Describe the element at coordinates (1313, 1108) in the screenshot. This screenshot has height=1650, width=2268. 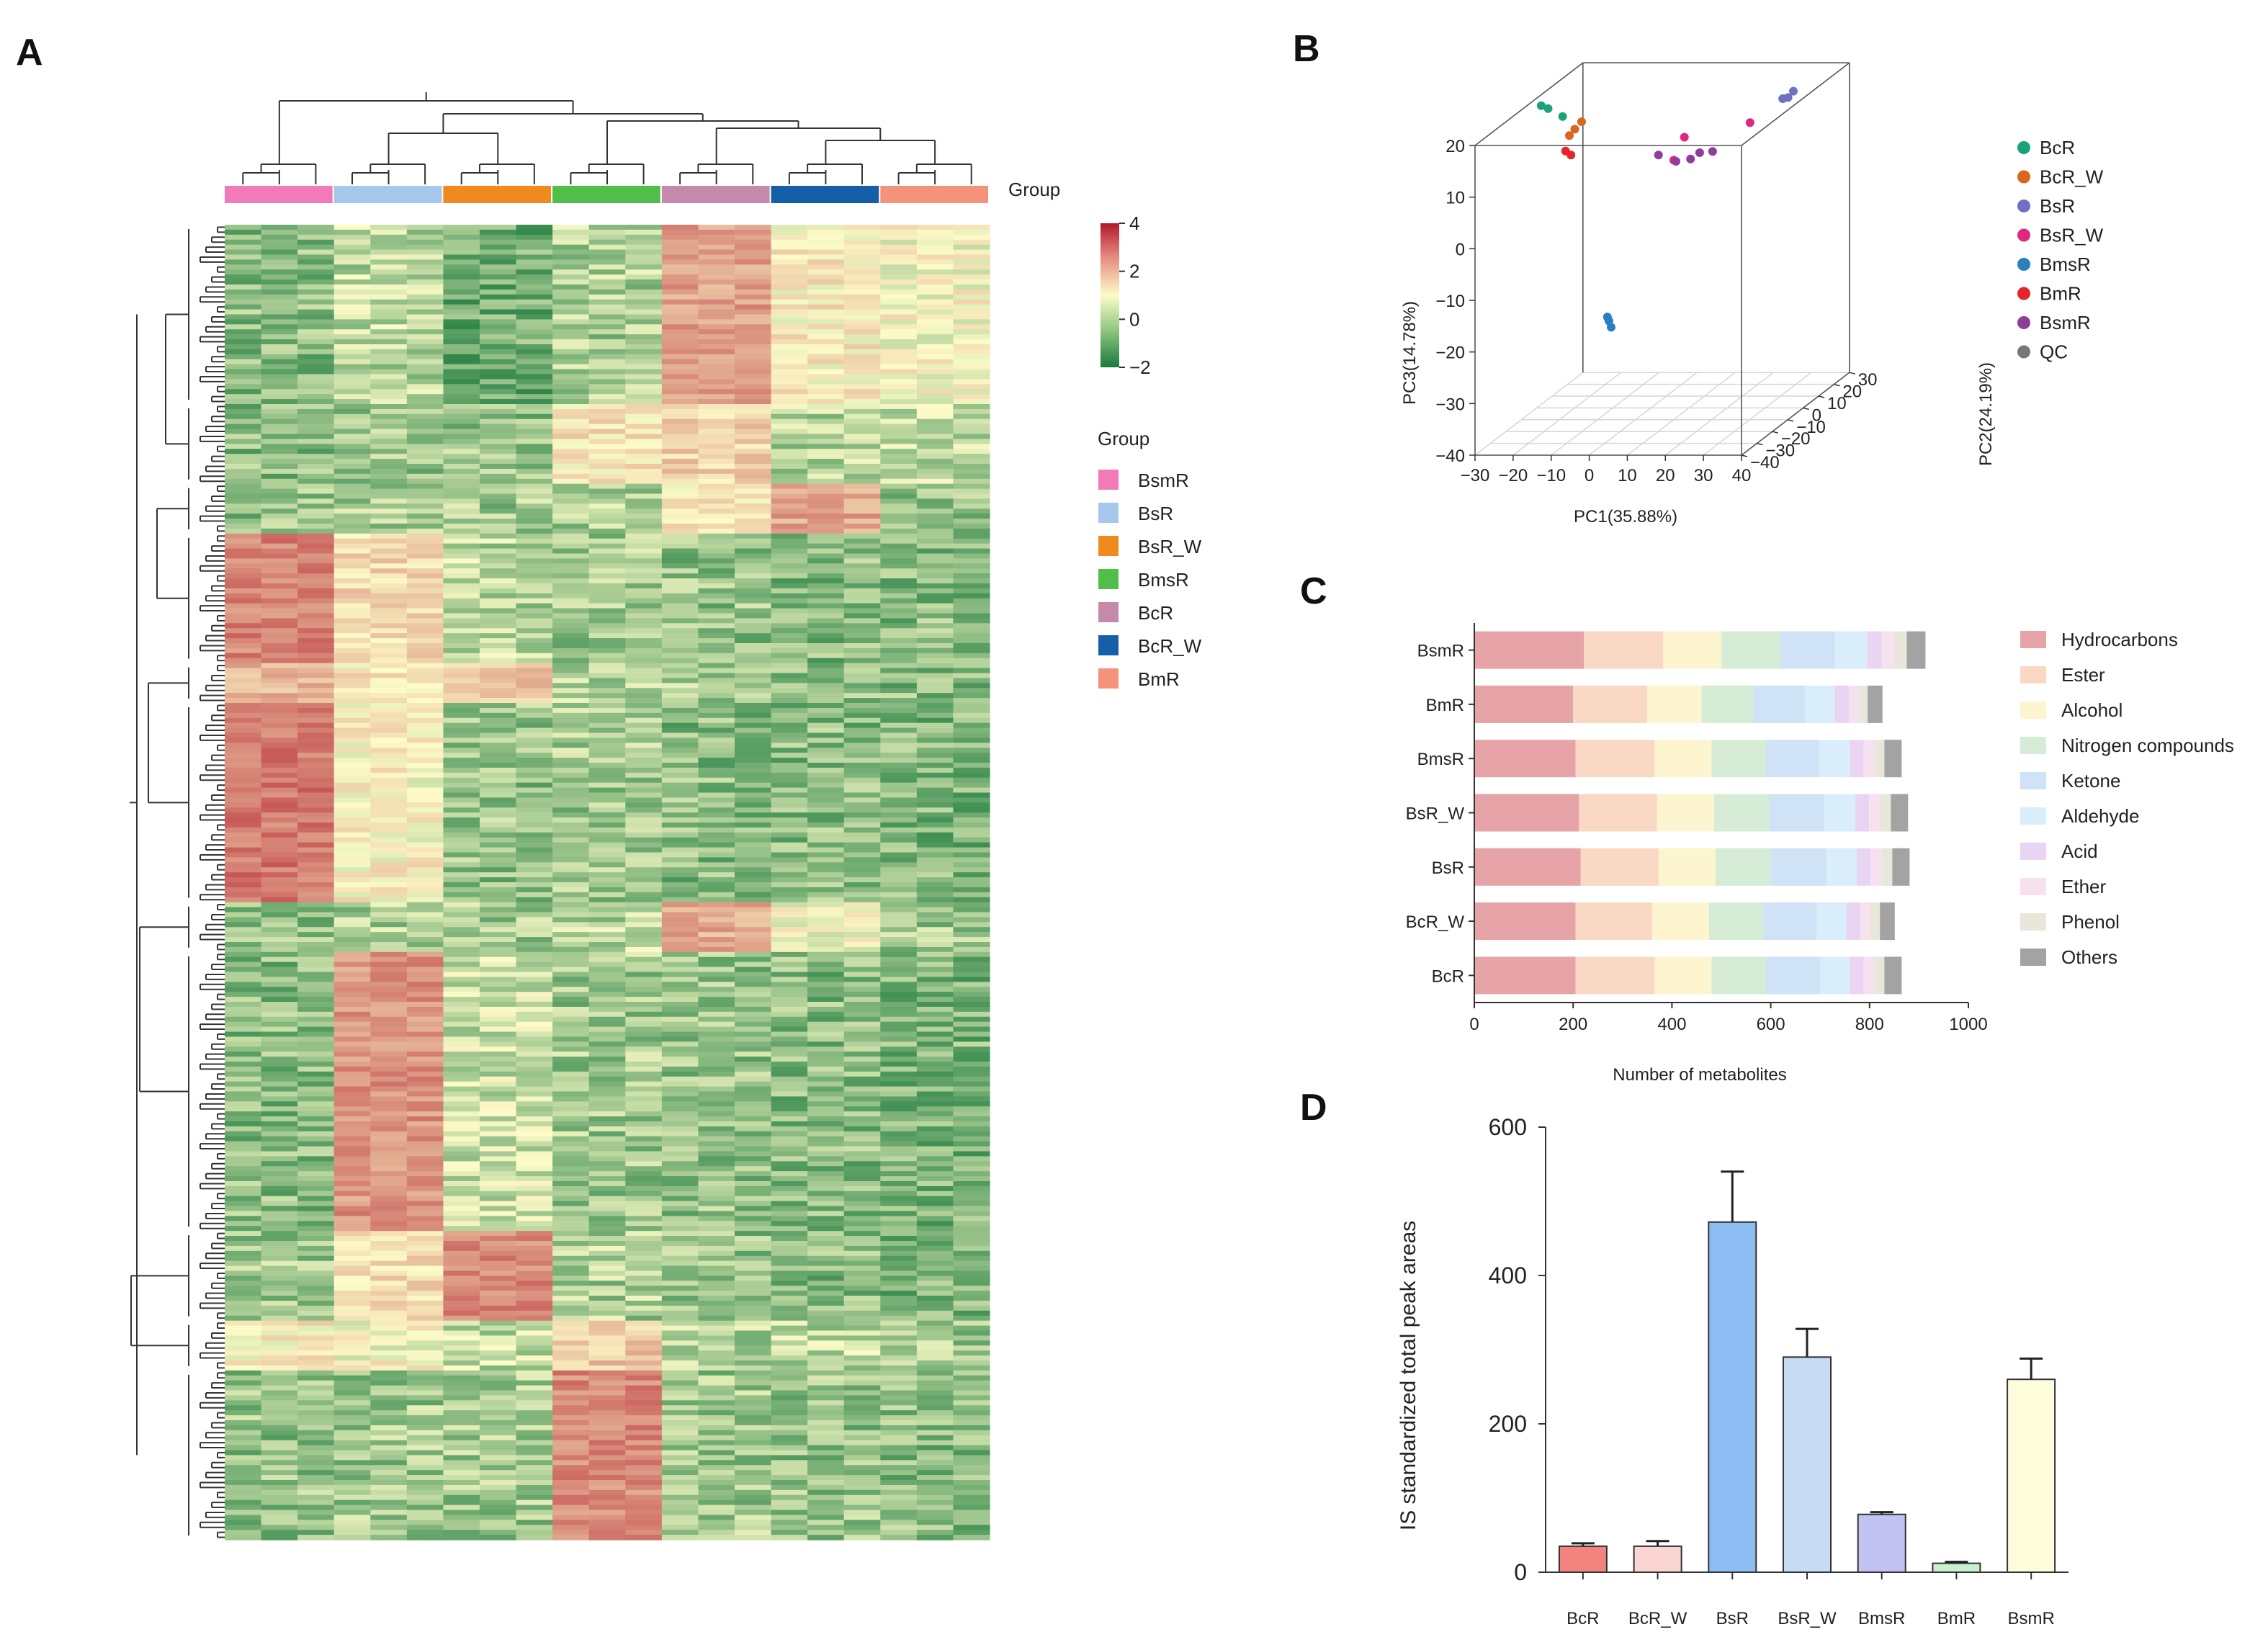
I see `panel-label-d: D` at that location.